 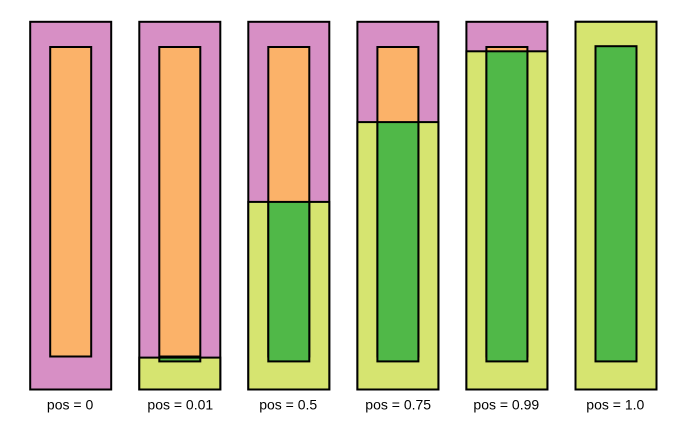 What do you see at coordinates (180, 405) in the screenshot?
I see `svg-text: pos = 0.01` at bounding box center [180, 405].